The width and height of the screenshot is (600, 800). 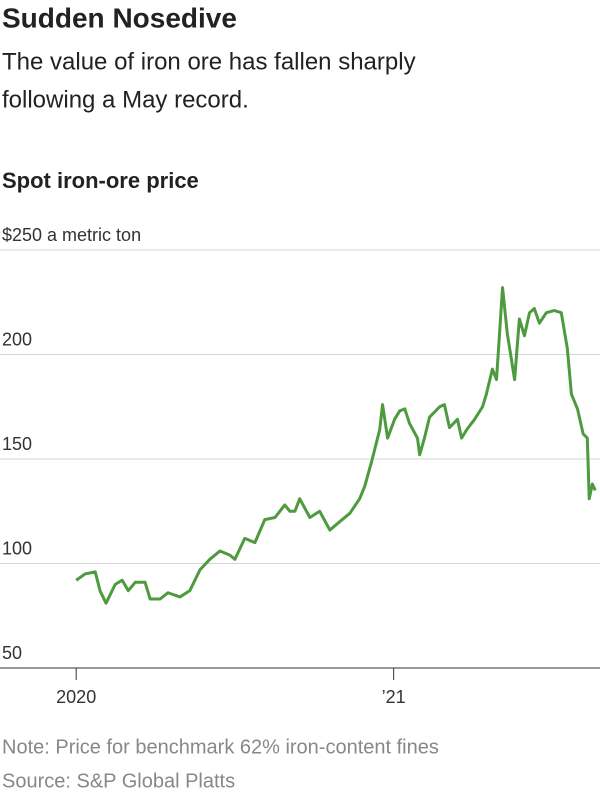 What do you see at coordinates (125, 99) in the screenshot?
I see `subtitle: following a May record.` at bounding box center [125, 99].